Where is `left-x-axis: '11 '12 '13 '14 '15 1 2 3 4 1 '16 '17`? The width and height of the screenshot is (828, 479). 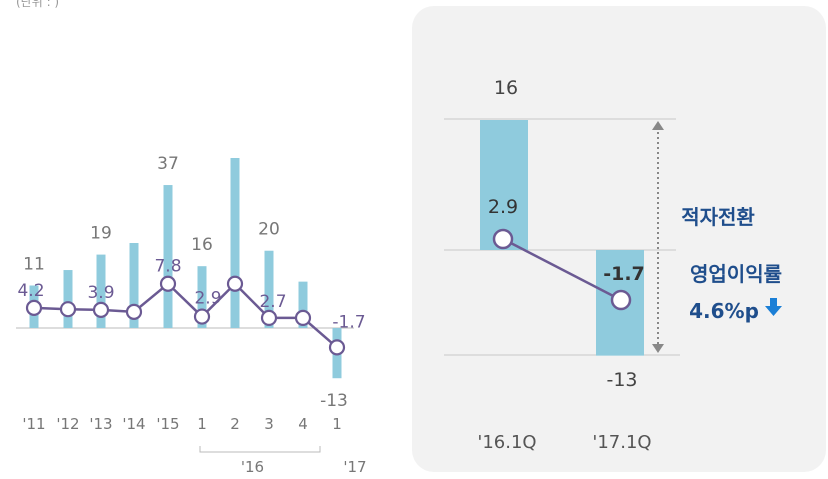
left-x-axis: '11 '12 '13 '14 '15 1 2 3 4 1 '16 '17 is located at coordinates (194, 445).